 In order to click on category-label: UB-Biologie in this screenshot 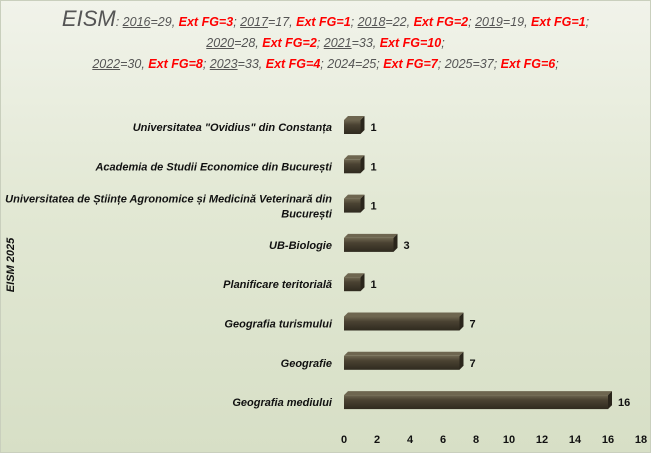, I will do `click(300, 246)`.